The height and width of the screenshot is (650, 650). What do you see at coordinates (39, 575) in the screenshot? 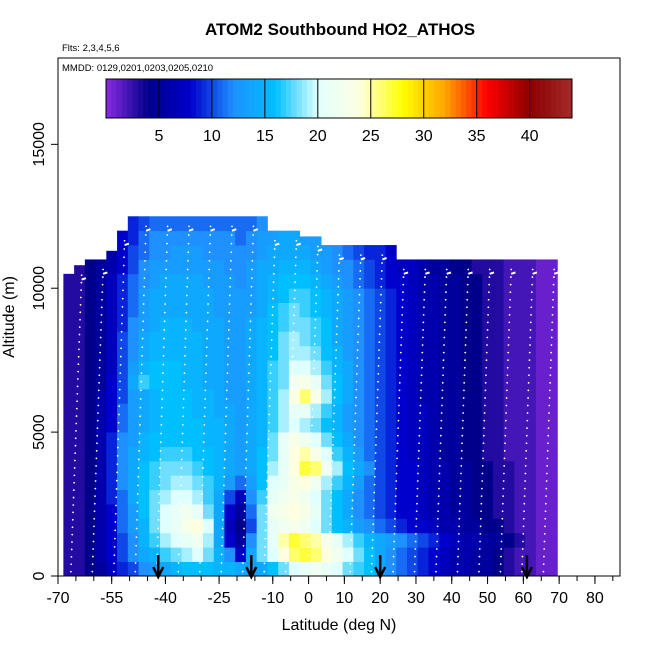
I see `y-tick-label: 0` at bounding box center [39, 575].